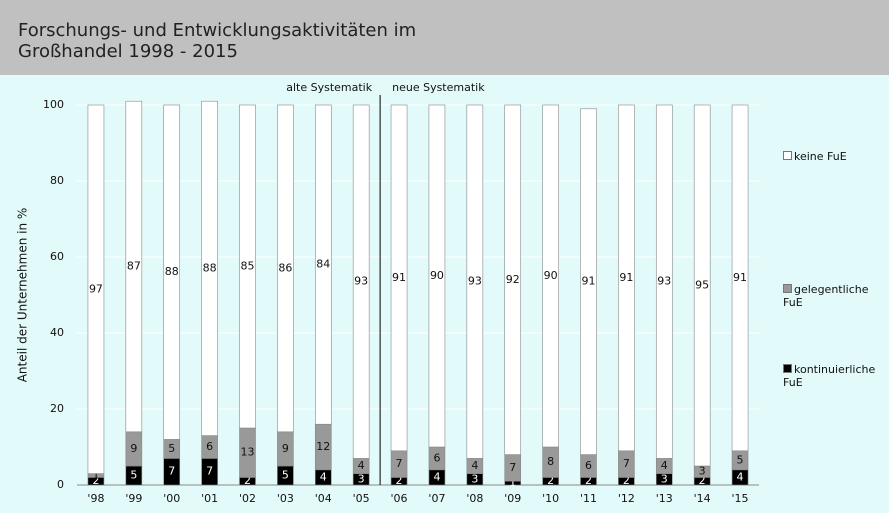 Image resolution: width=889 pixels, height=513 pixels. Describe the element at coordinates (53, 104) in the screenshot. I see `y-tick-label: 100` at that location.